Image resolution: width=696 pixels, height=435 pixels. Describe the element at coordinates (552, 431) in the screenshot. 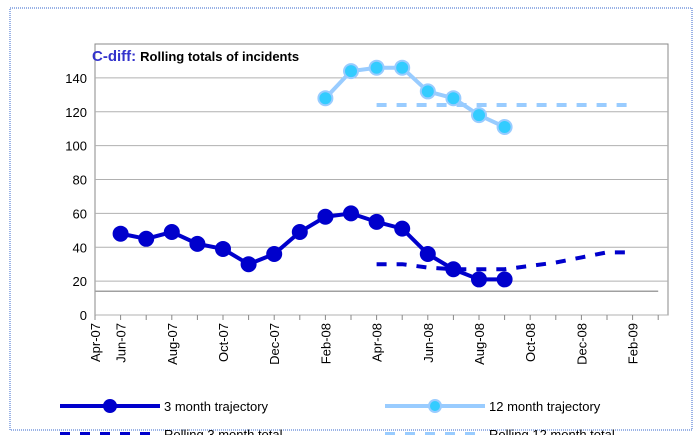

I see `legend-label: Rolling 12 month total` at that location.